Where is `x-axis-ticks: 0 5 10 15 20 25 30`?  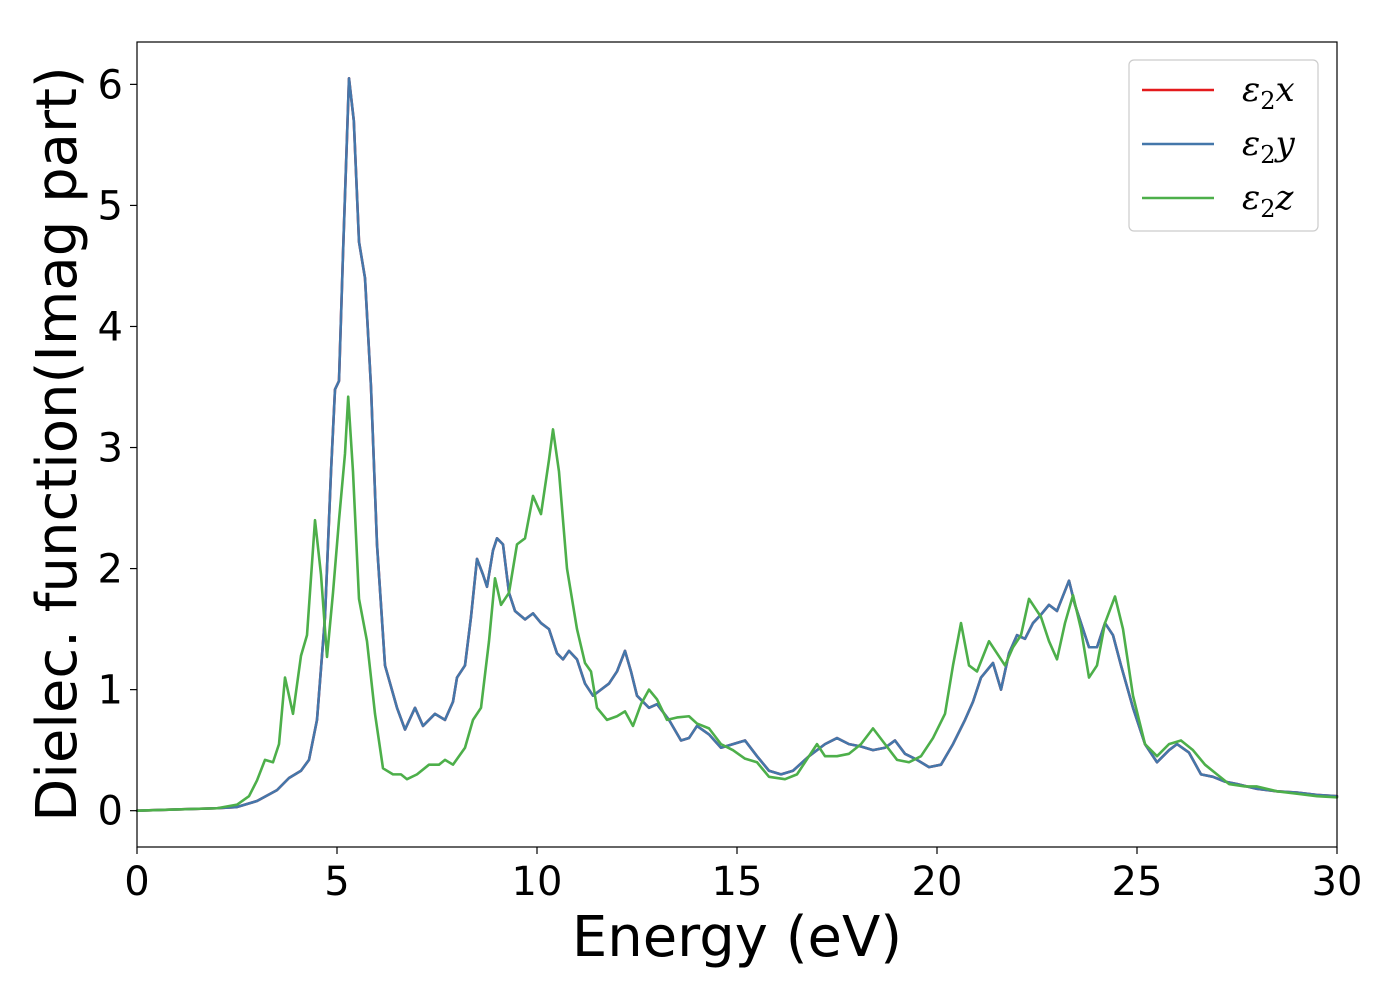
x-axis-ticks: 0 5 10 15 20 25 30 is located at coordinates (743, 876).